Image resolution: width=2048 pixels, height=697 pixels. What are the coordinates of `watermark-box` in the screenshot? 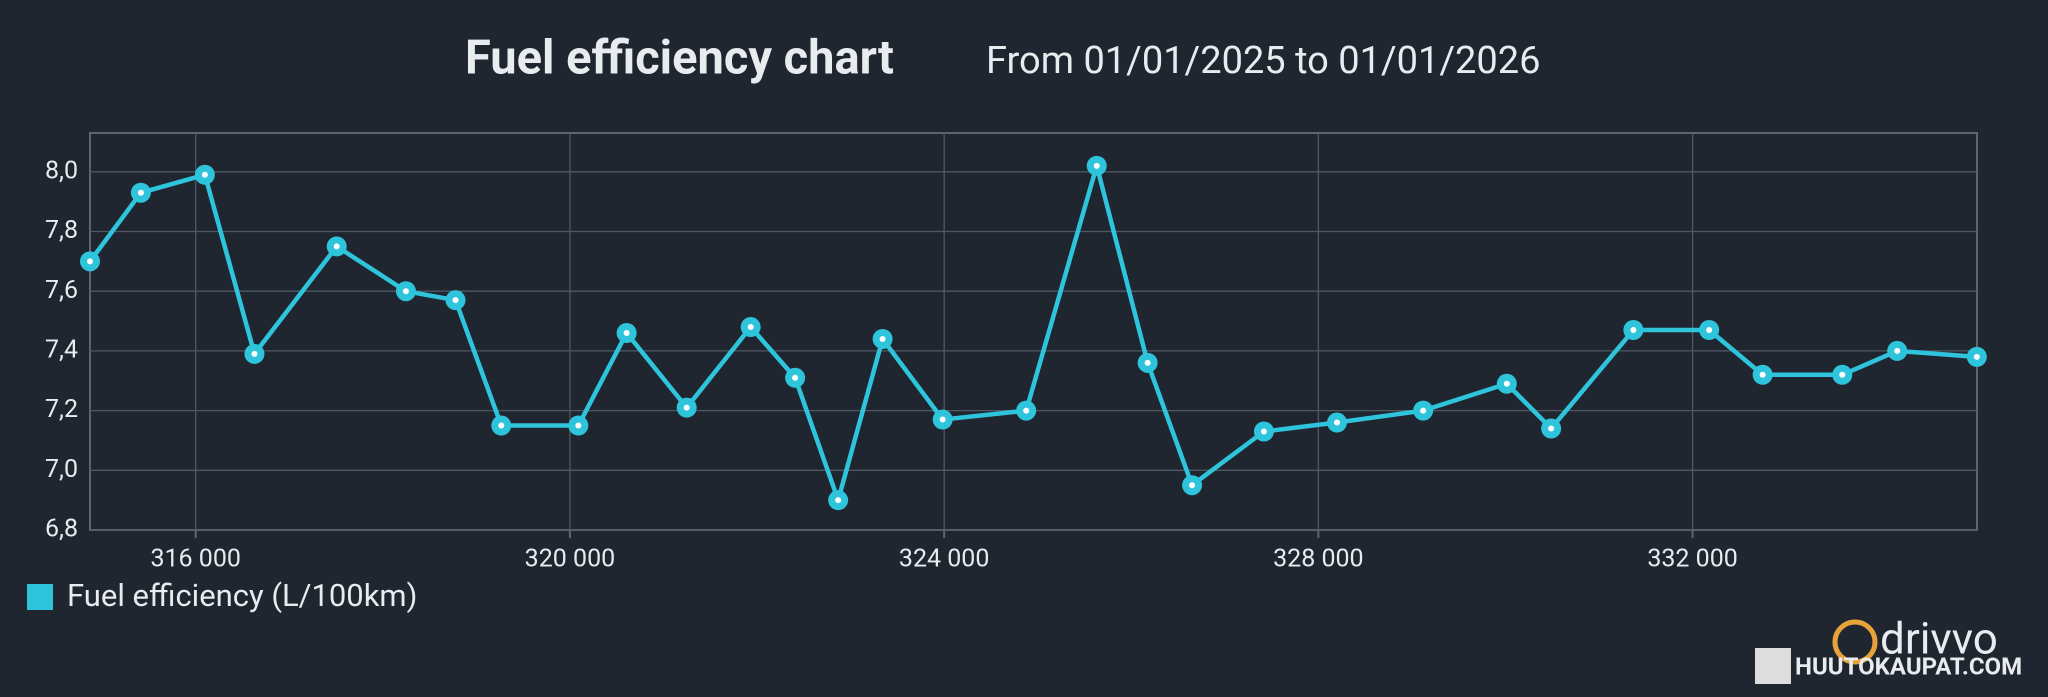 It's located at (1773, 666).